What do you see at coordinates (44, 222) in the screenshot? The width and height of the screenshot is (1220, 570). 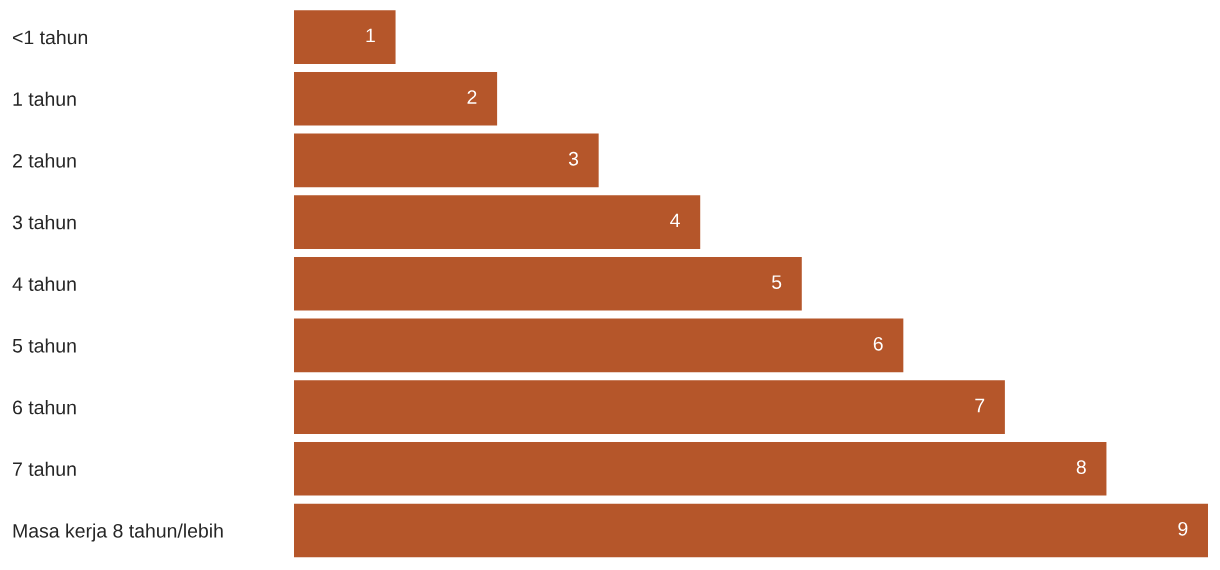 I see `y-tick-label: 3 tahun` at bounding box center [44, 222].